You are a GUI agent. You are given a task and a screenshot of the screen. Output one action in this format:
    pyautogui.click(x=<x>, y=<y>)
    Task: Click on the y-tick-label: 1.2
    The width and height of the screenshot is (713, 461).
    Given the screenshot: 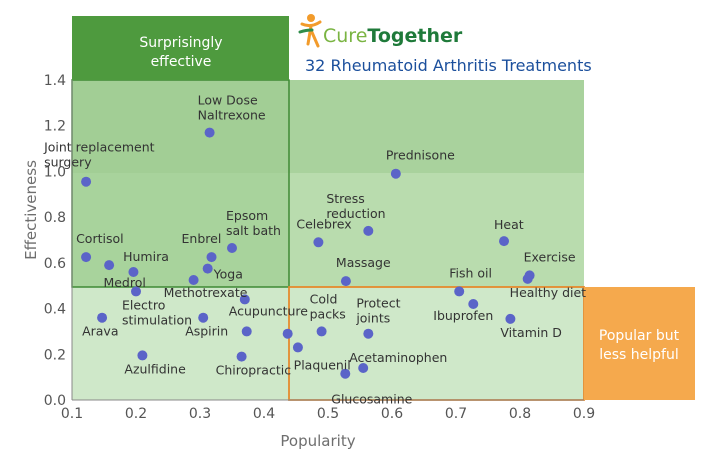 What is the action you would take?
    pyautogui.click(x=55, y=127)
    